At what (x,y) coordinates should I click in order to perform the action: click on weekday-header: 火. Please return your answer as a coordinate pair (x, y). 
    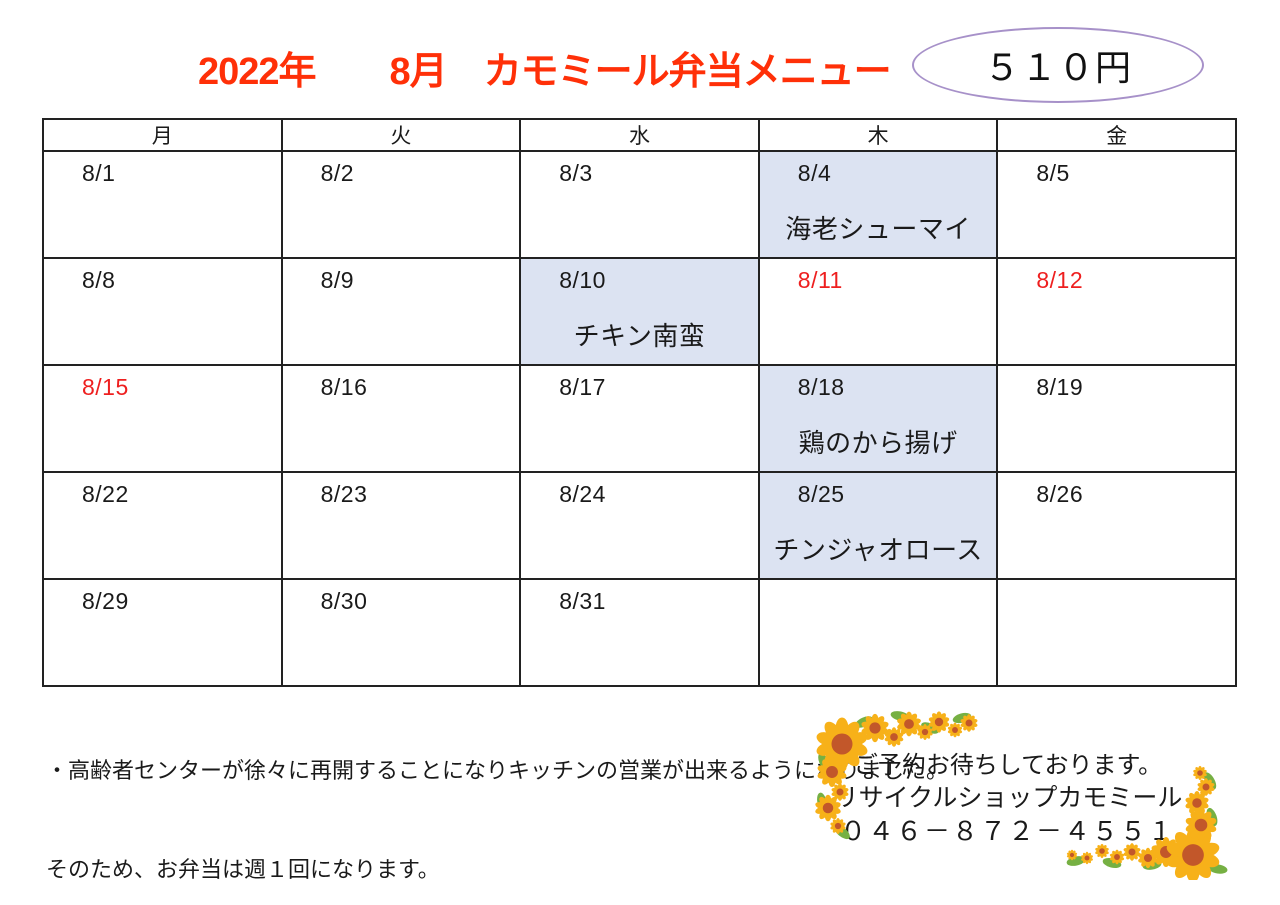
    Looking at the image, I should click on (401, 135).